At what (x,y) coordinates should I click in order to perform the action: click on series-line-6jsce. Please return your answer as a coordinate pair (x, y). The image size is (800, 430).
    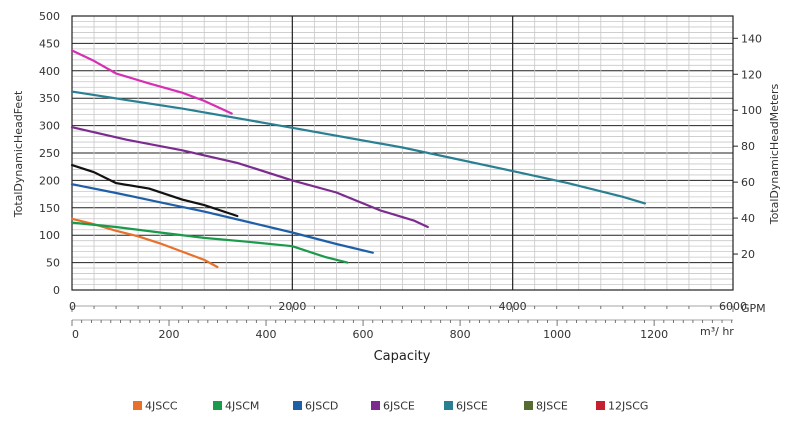
    Looking at the image, I should click on (249, 177).